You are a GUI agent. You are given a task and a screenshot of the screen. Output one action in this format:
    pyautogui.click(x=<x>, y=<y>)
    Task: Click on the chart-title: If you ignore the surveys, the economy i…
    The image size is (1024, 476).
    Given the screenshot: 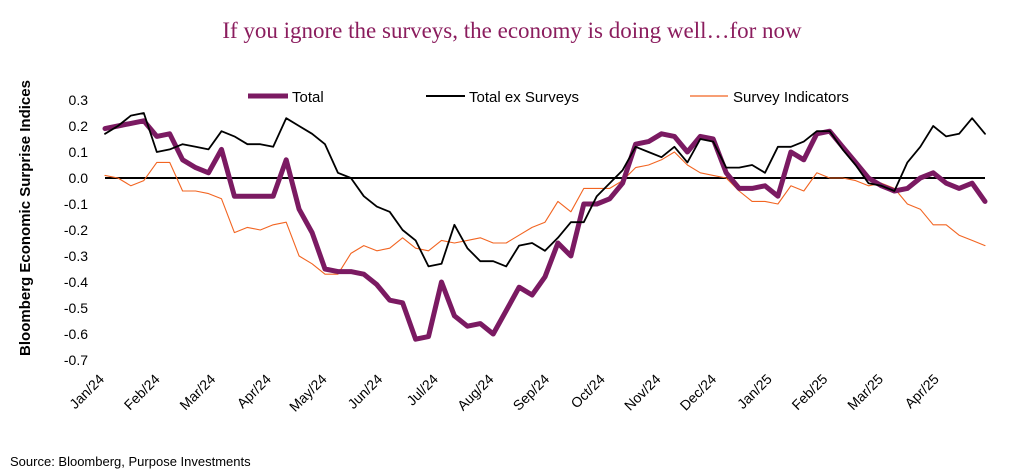 What is the action you would take?
    pyautogui.click(x=512, y=30)
    